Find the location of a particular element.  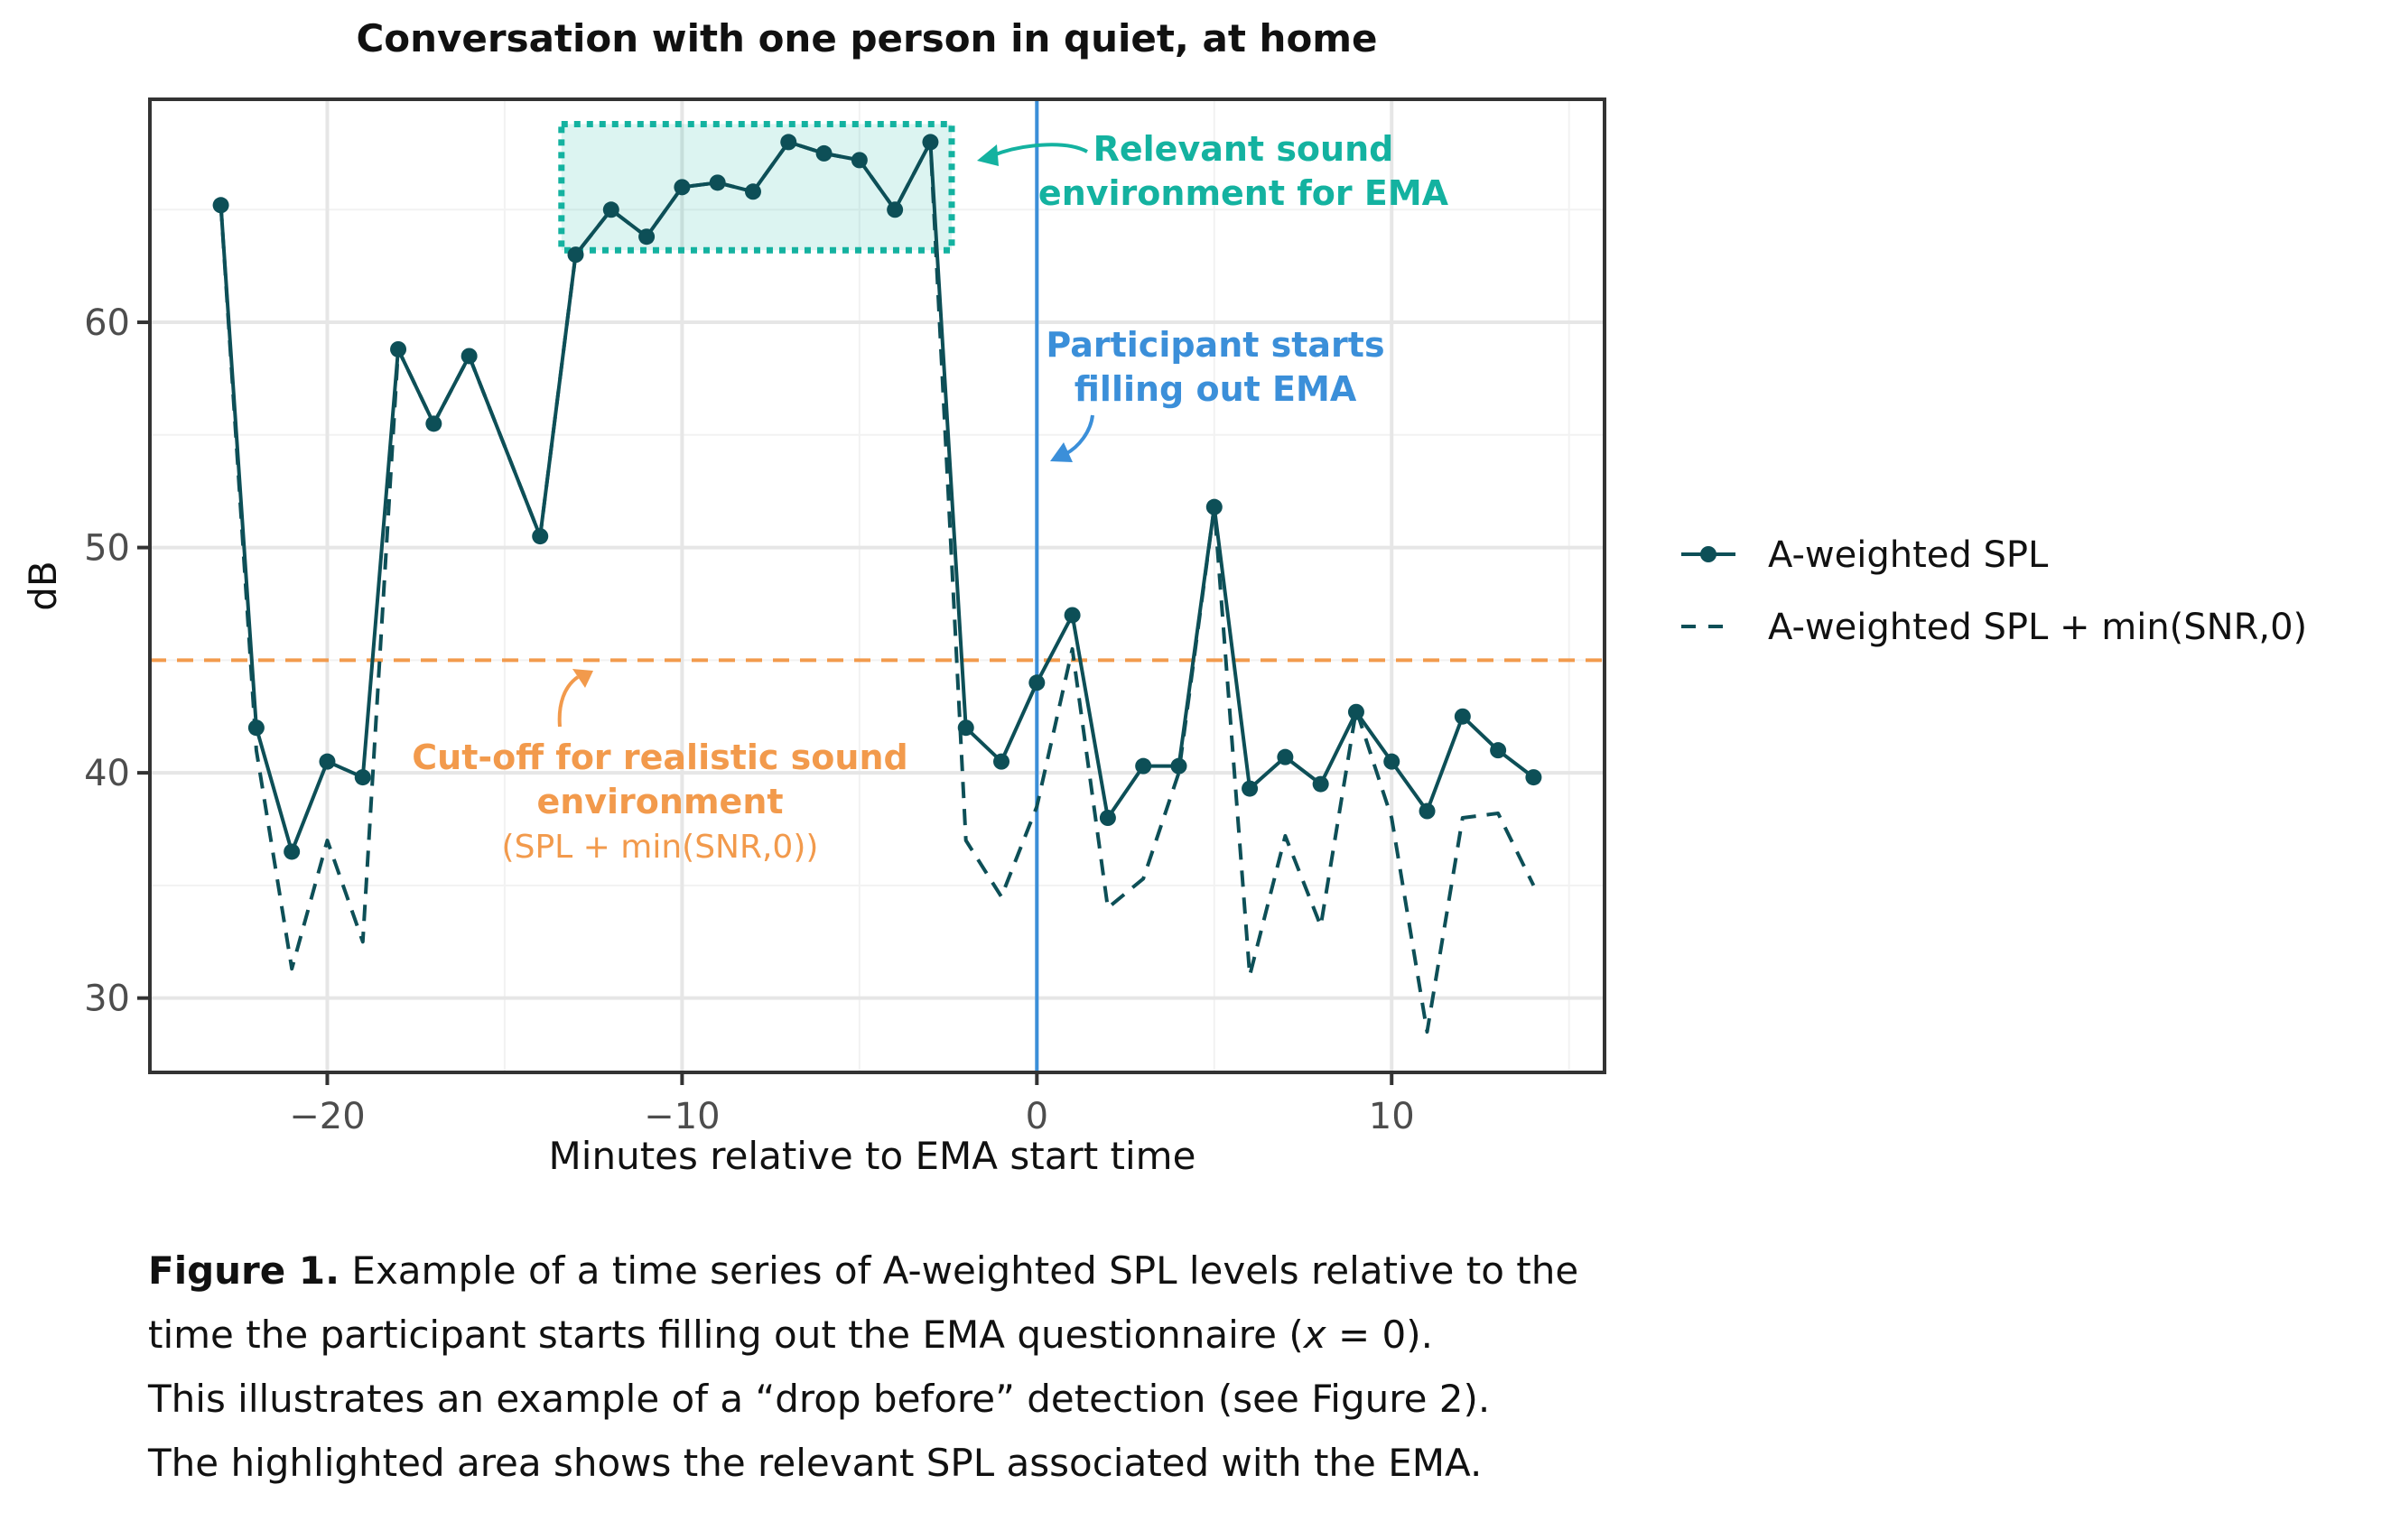

participant-arrowhead is located at coordinates (1062, 452).